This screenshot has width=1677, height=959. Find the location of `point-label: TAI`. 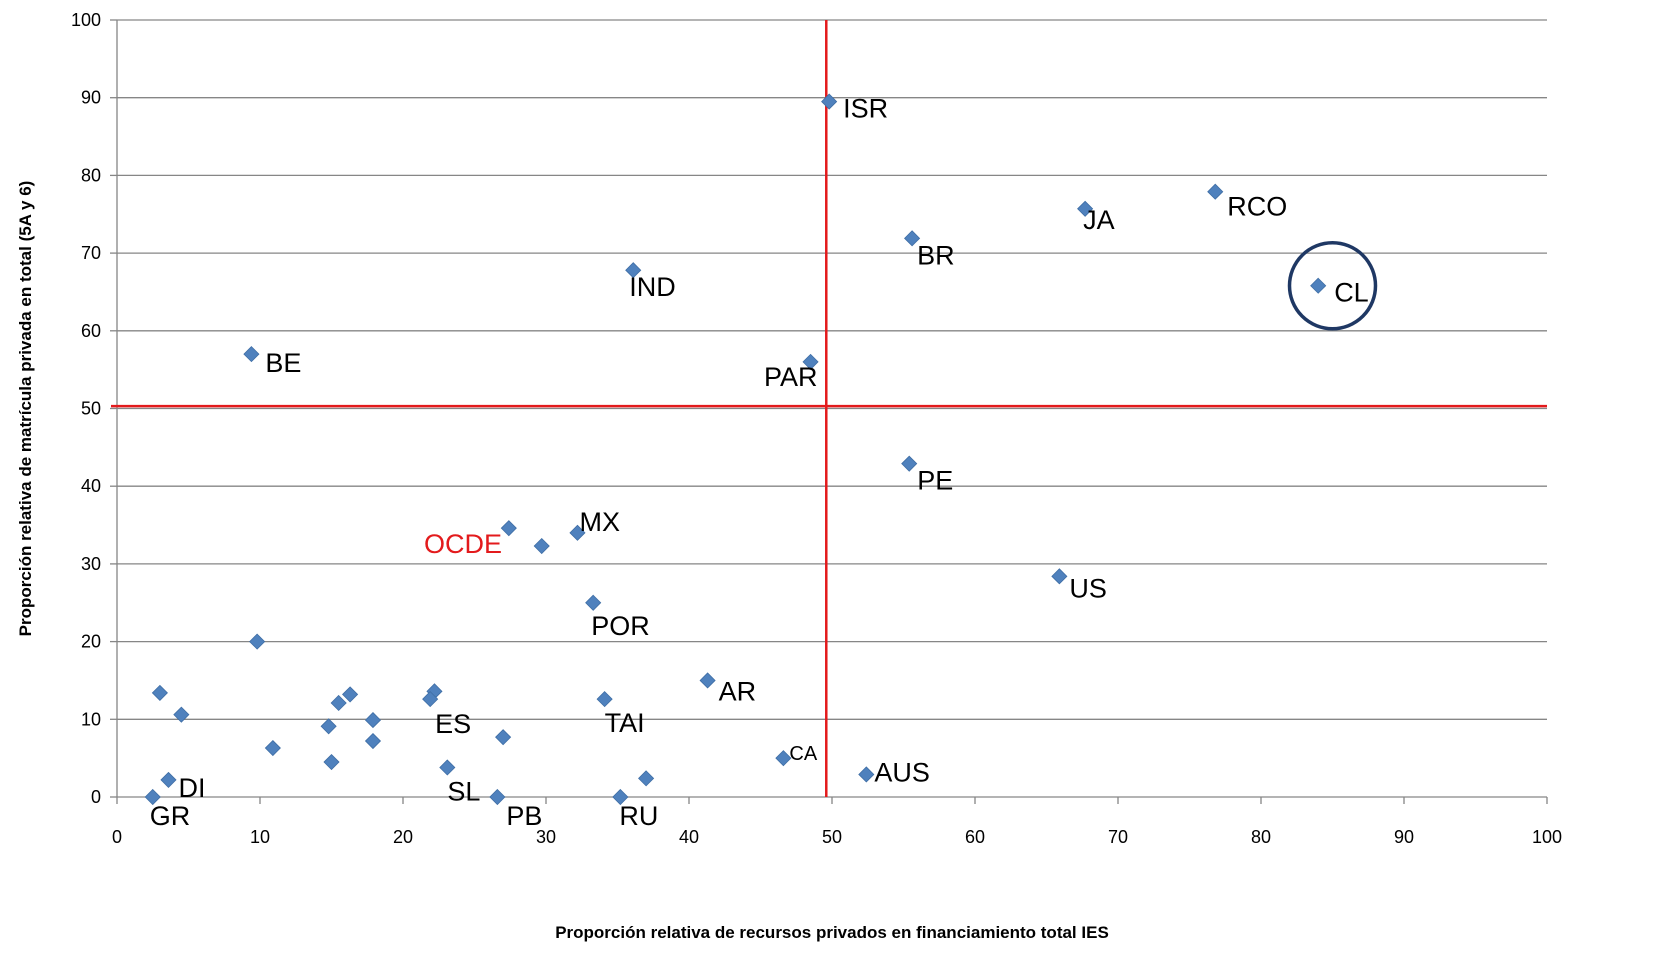

point-label: TAI is located at coordinates (625, 723).